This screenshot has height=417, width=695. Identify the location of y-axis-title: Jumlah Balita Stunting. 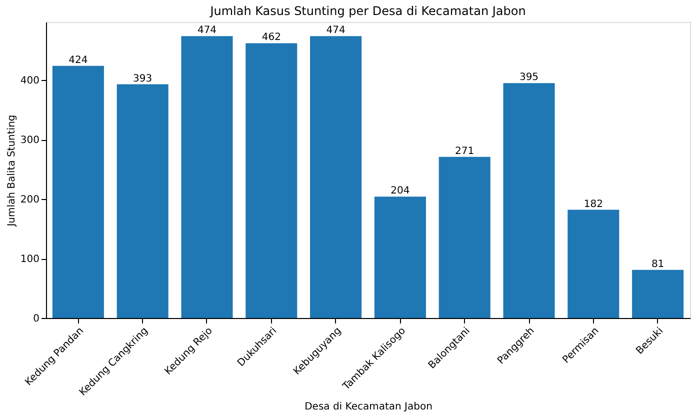
(12, 171).